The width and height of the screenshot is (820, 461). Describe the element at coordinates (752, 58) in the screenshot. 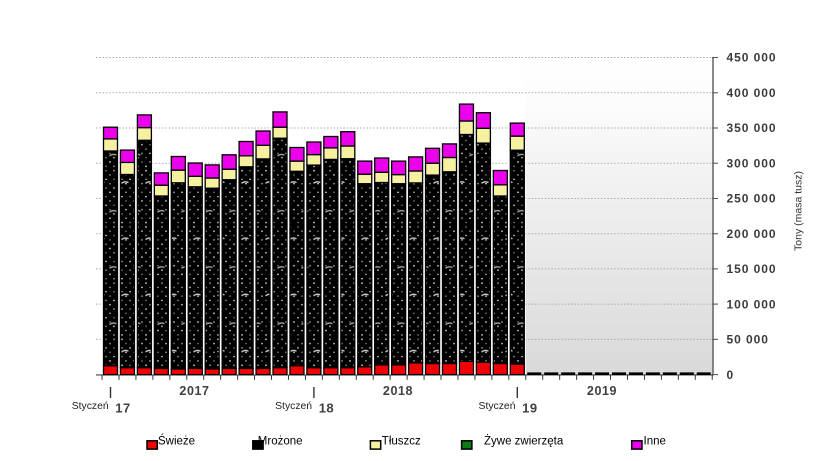

I see `svg-text: 450 000` at that location.